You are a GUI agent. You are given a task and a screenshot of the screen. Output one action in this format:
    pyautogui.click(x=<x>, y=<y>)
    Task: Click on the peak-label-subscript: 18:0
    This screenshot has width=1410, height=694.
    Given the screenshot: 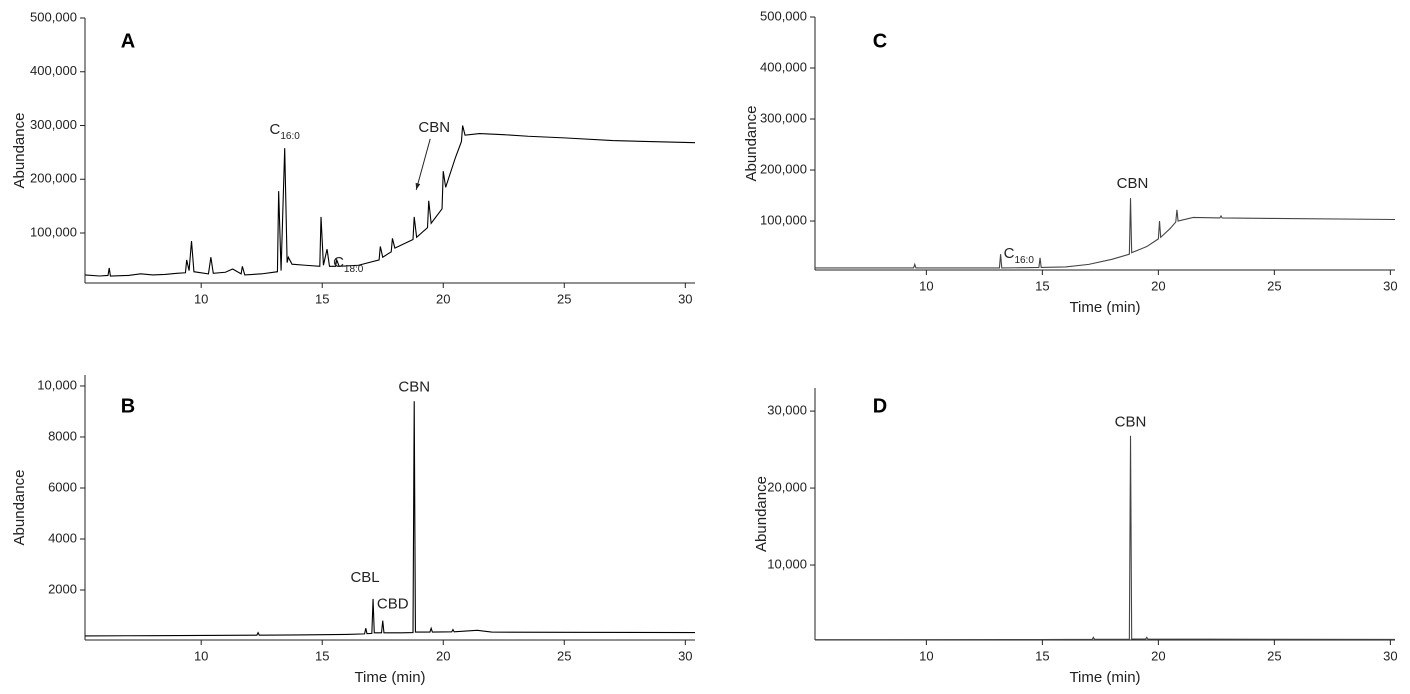 What is the action you would take?
    pyautogui.click(x=354, y=269)
    